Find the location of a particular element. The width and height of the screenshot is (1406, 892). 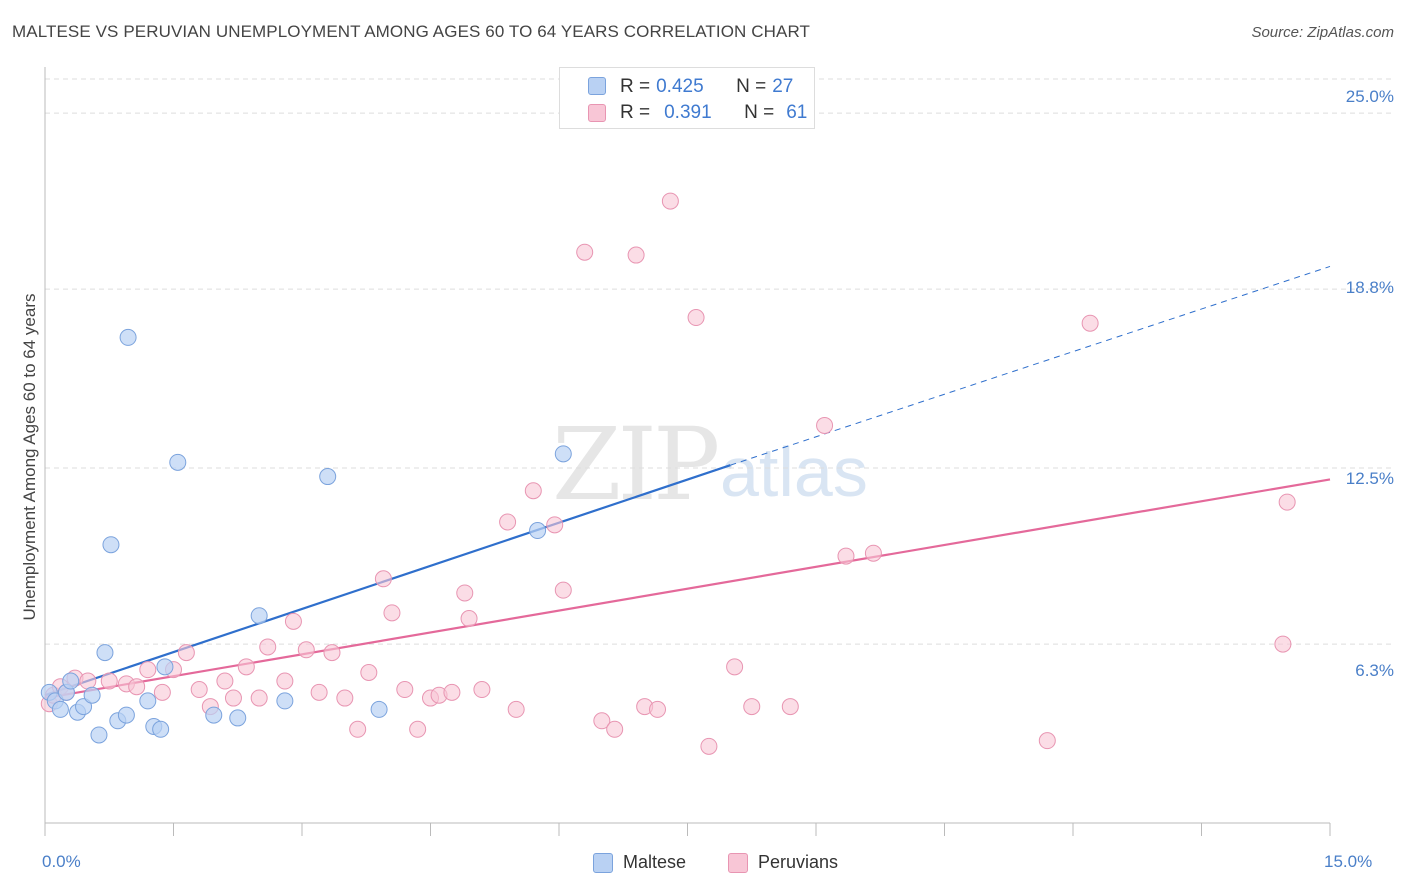

watermark-atlas: atlas is located at coordinates (794, 472).